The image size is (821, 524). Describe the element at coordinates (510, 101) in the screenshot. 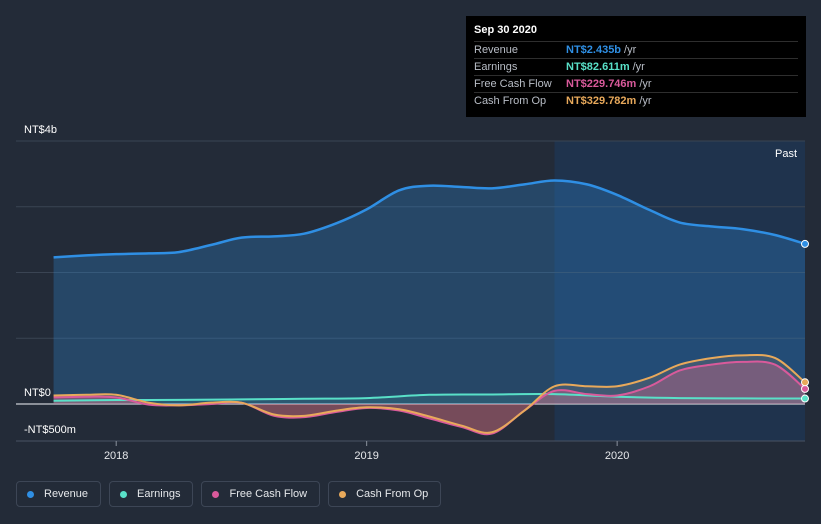

I see `tooltip-label: Cash From Op` at that location.